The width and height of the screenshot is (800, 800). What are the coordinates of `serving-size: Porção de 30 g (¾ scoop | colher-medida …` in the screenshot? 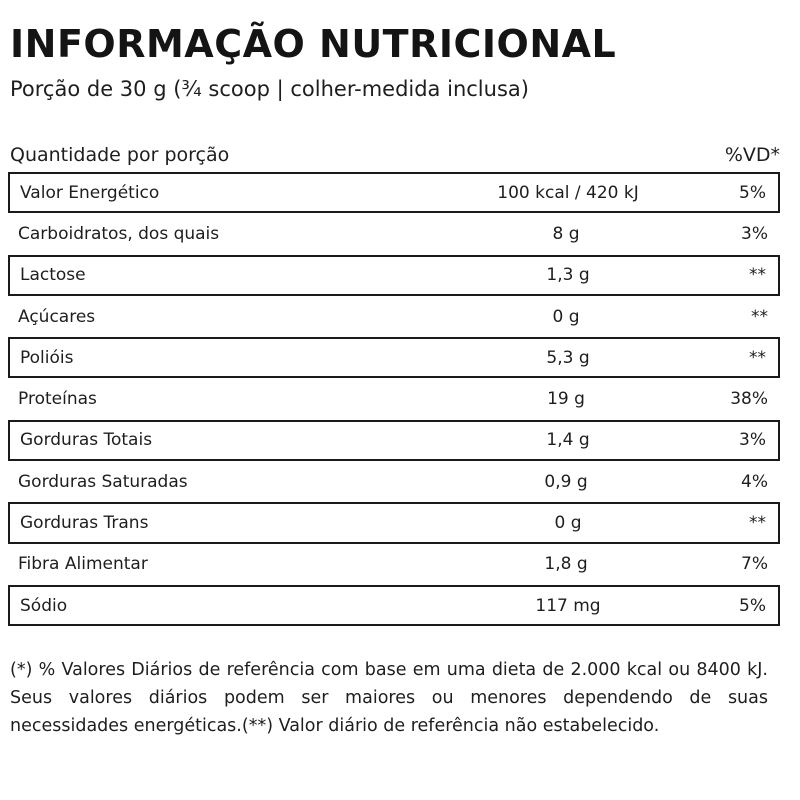 It's located at (269, 89).